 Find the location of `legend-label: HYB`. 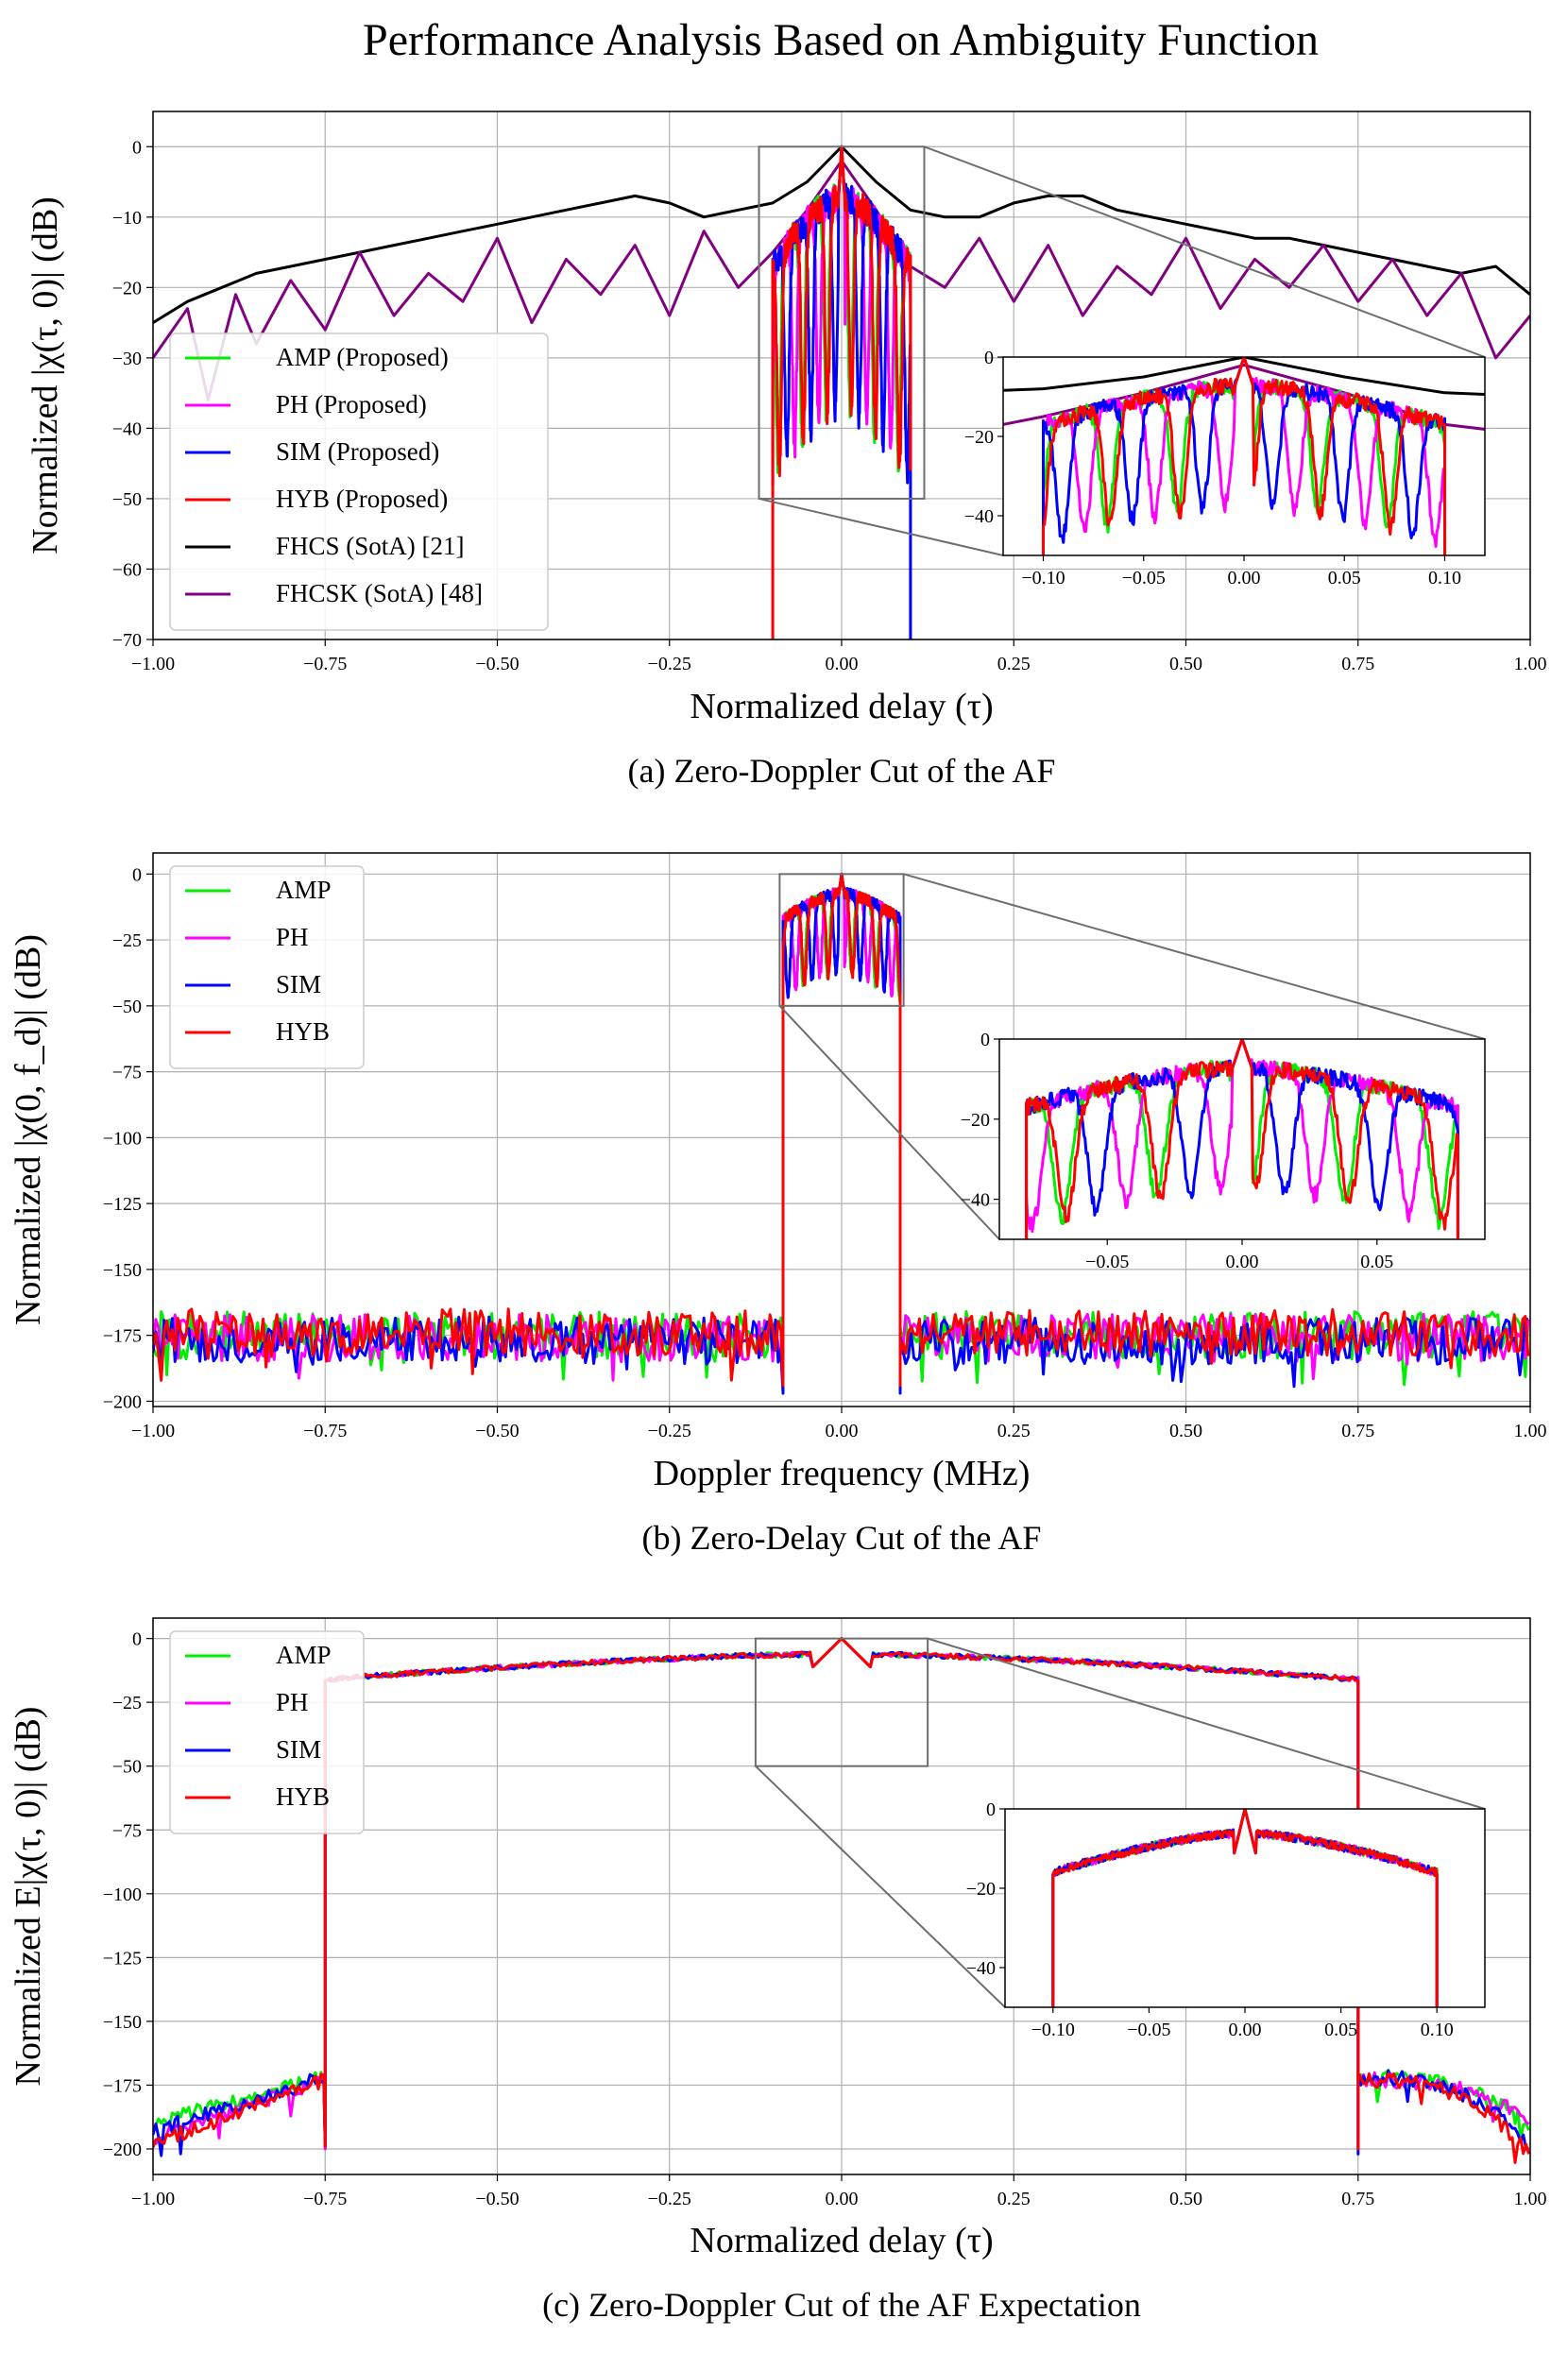

legend-label: HYB is located at coordinates (303, 1796).